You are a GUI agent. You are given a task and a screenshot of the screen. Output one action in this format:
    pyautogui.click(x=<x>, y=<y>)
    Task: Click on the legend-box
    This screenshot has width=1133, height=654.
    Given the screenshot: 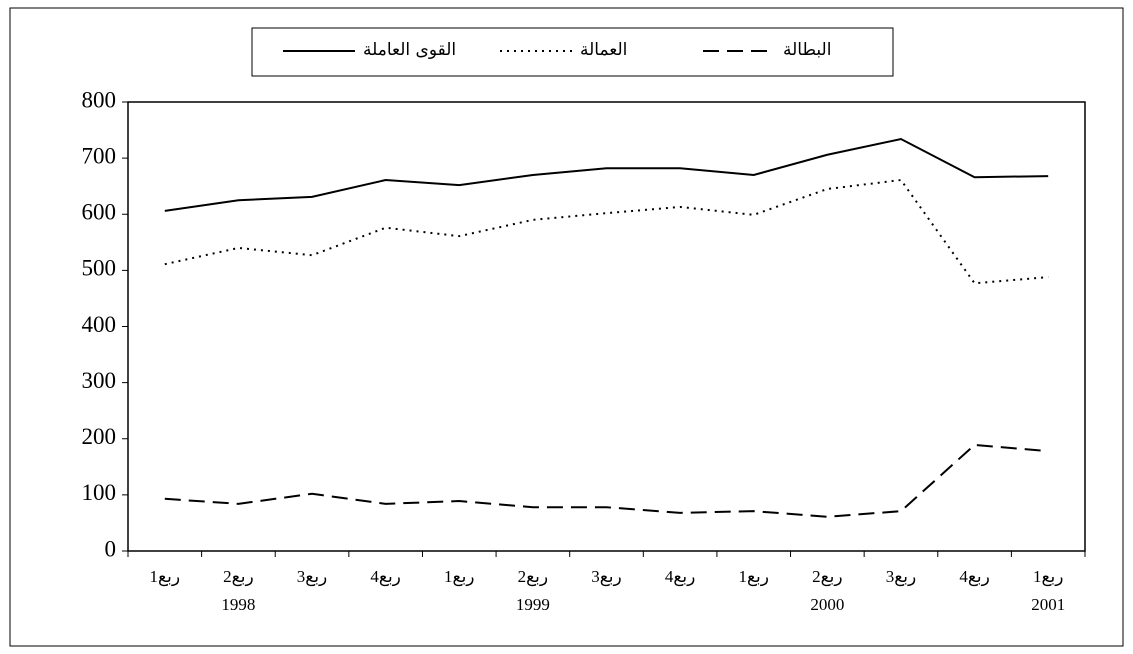 What is the action you would take?
    pyautogui.click(x=572, y=52)
    